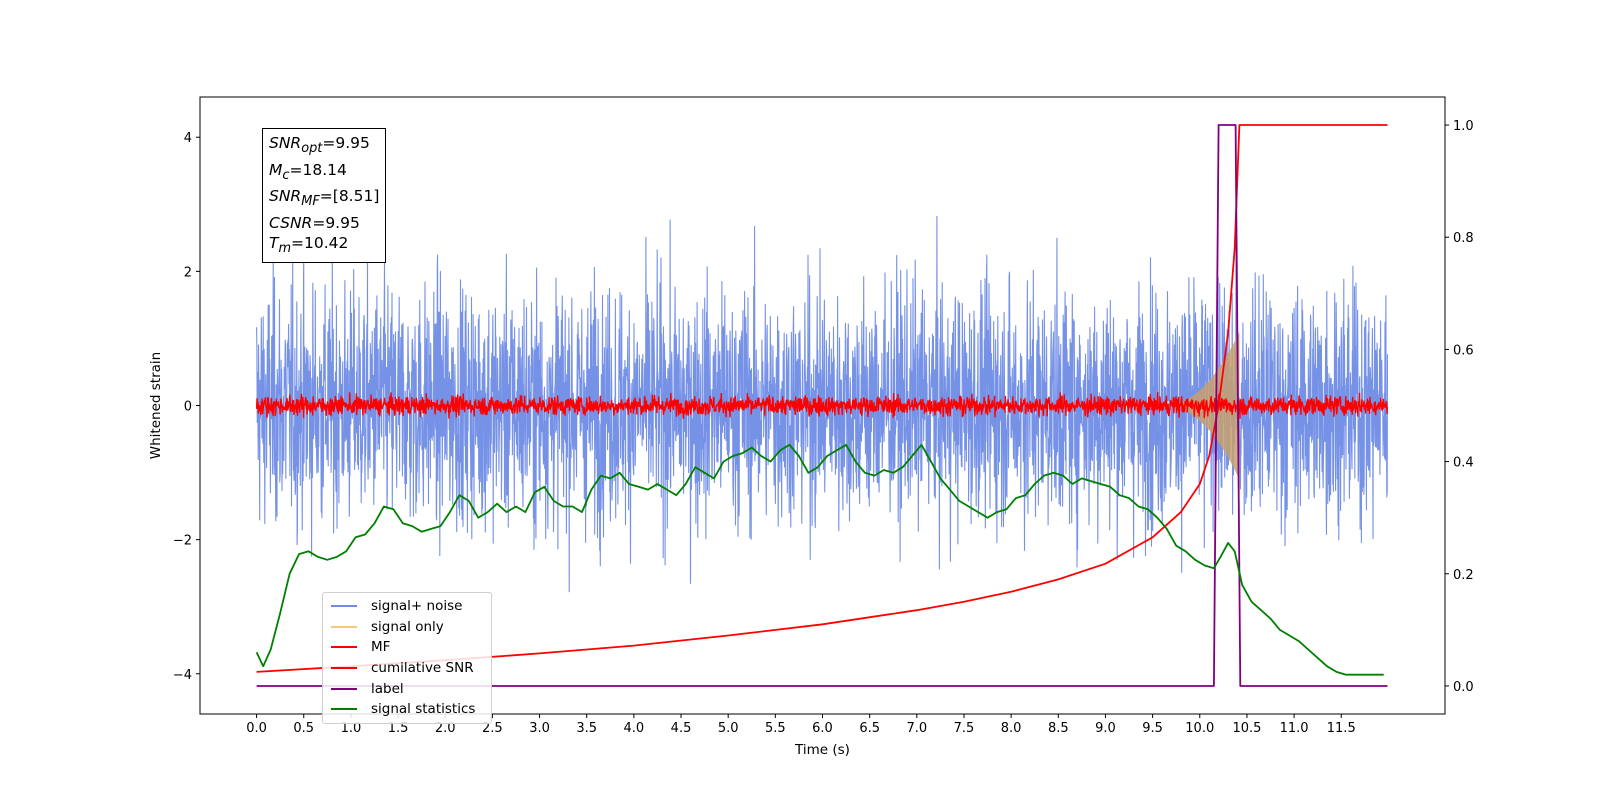 This screenshot has height=800, width=1600. I want to click on x-tick-label: 11.0, so click(1294, 728).